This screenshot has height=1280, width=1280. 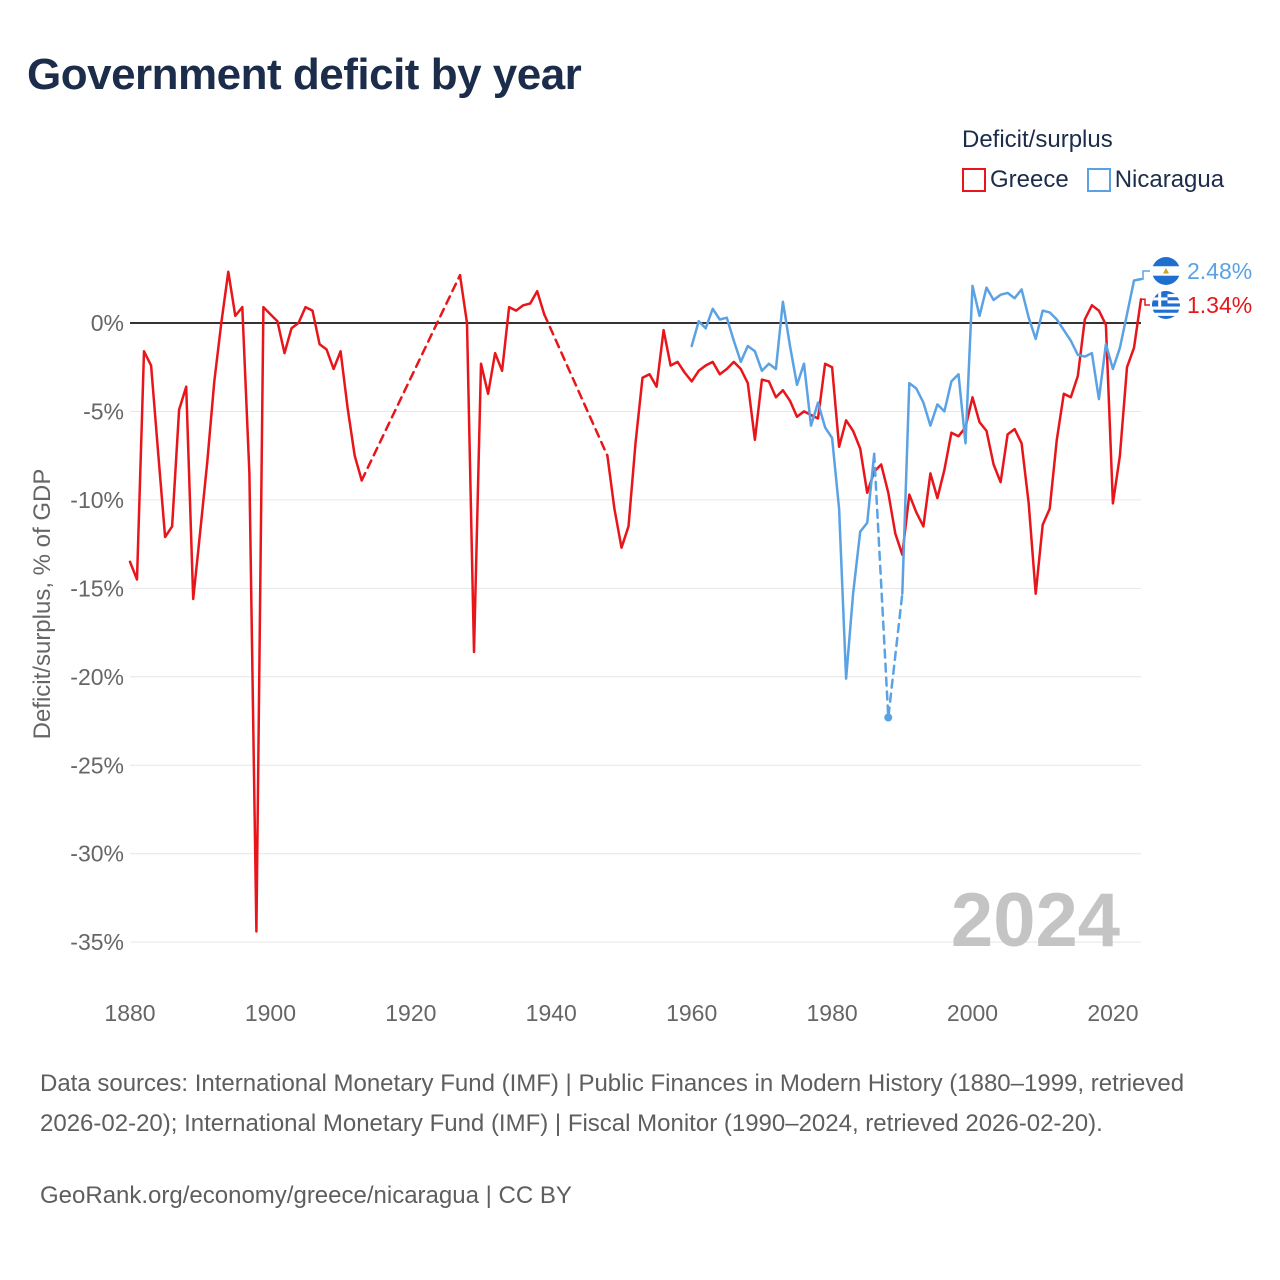 What do you see at coordinates (97, 942) in the screenshot?
I see `y-tick-label: -35%` at bounding box center [97, 942].